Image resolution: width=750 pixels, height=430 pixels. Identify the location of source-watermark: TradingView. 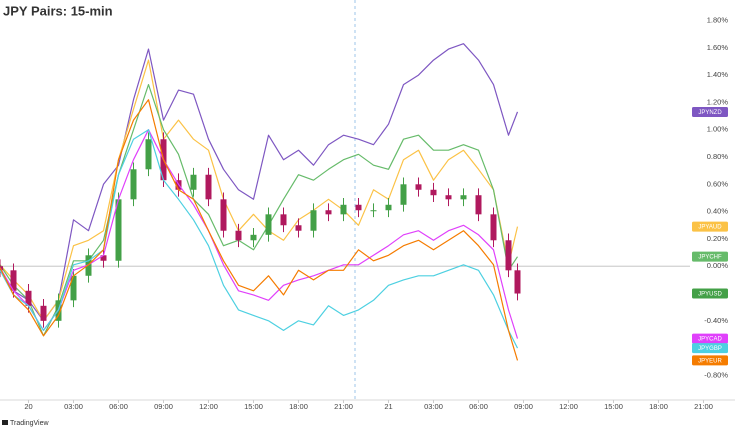
(29, 423).